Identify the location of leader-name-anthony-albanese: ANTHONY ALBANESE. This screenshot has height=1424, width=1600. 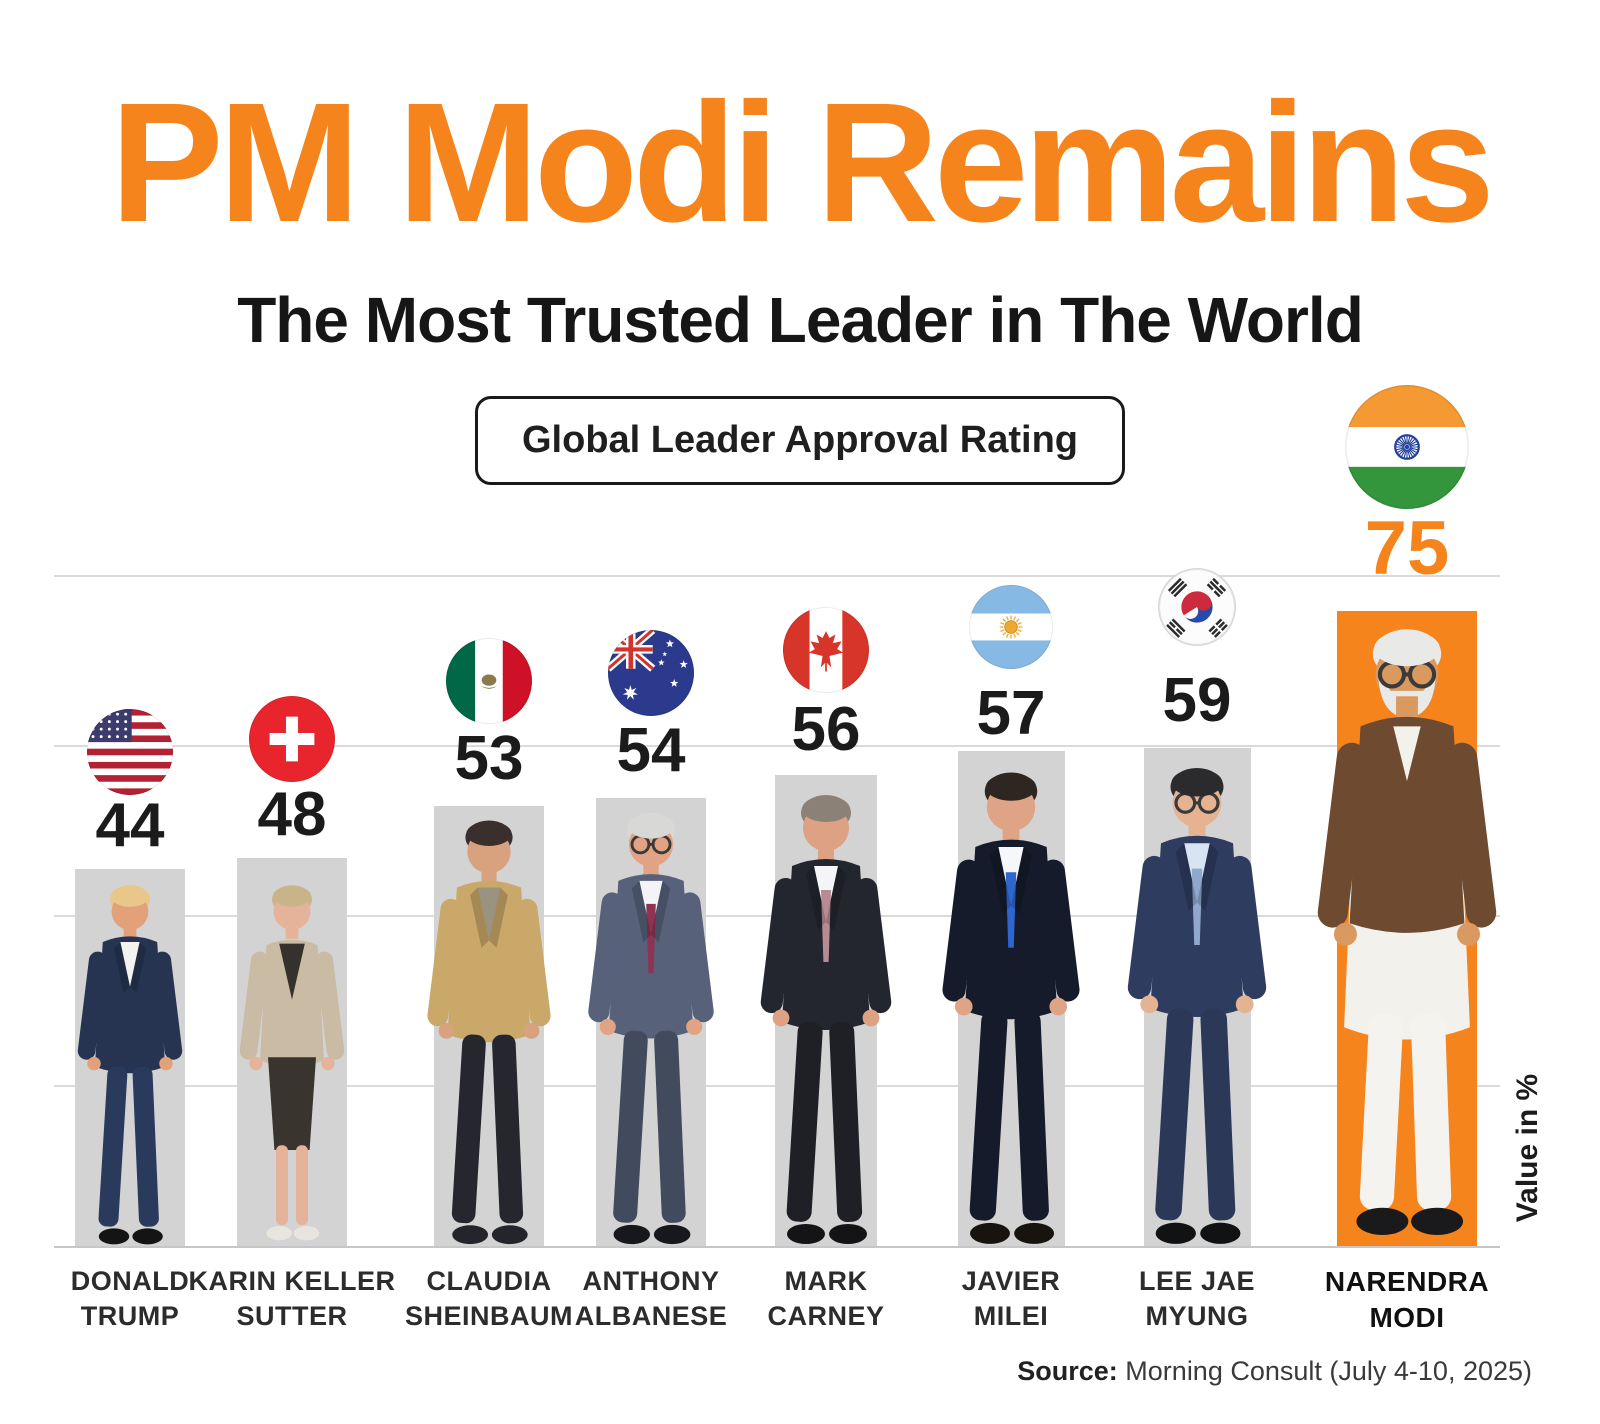
(651, 1299).